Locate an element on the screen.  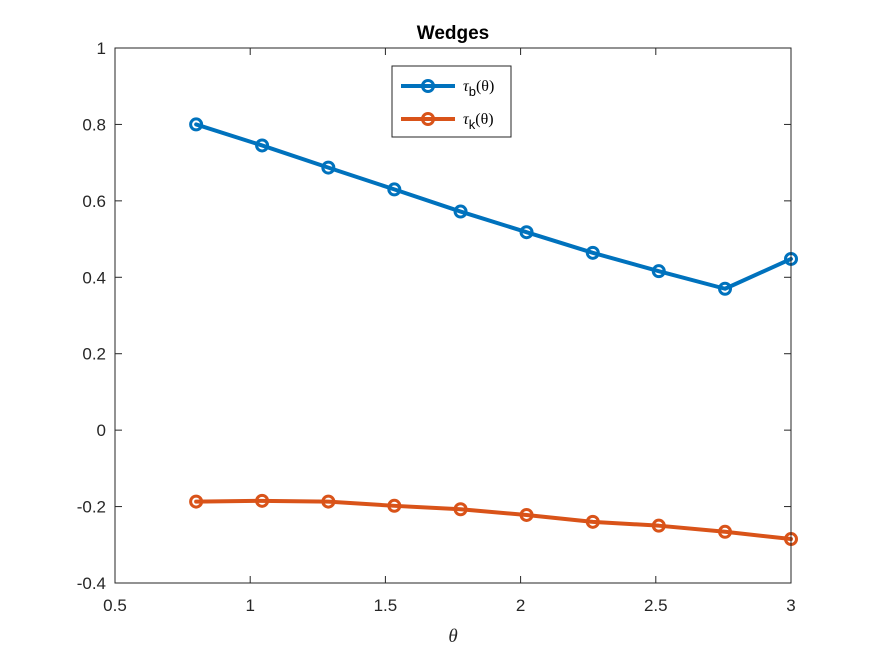
x-axis-label: θ is located at coordinates (452, 636).